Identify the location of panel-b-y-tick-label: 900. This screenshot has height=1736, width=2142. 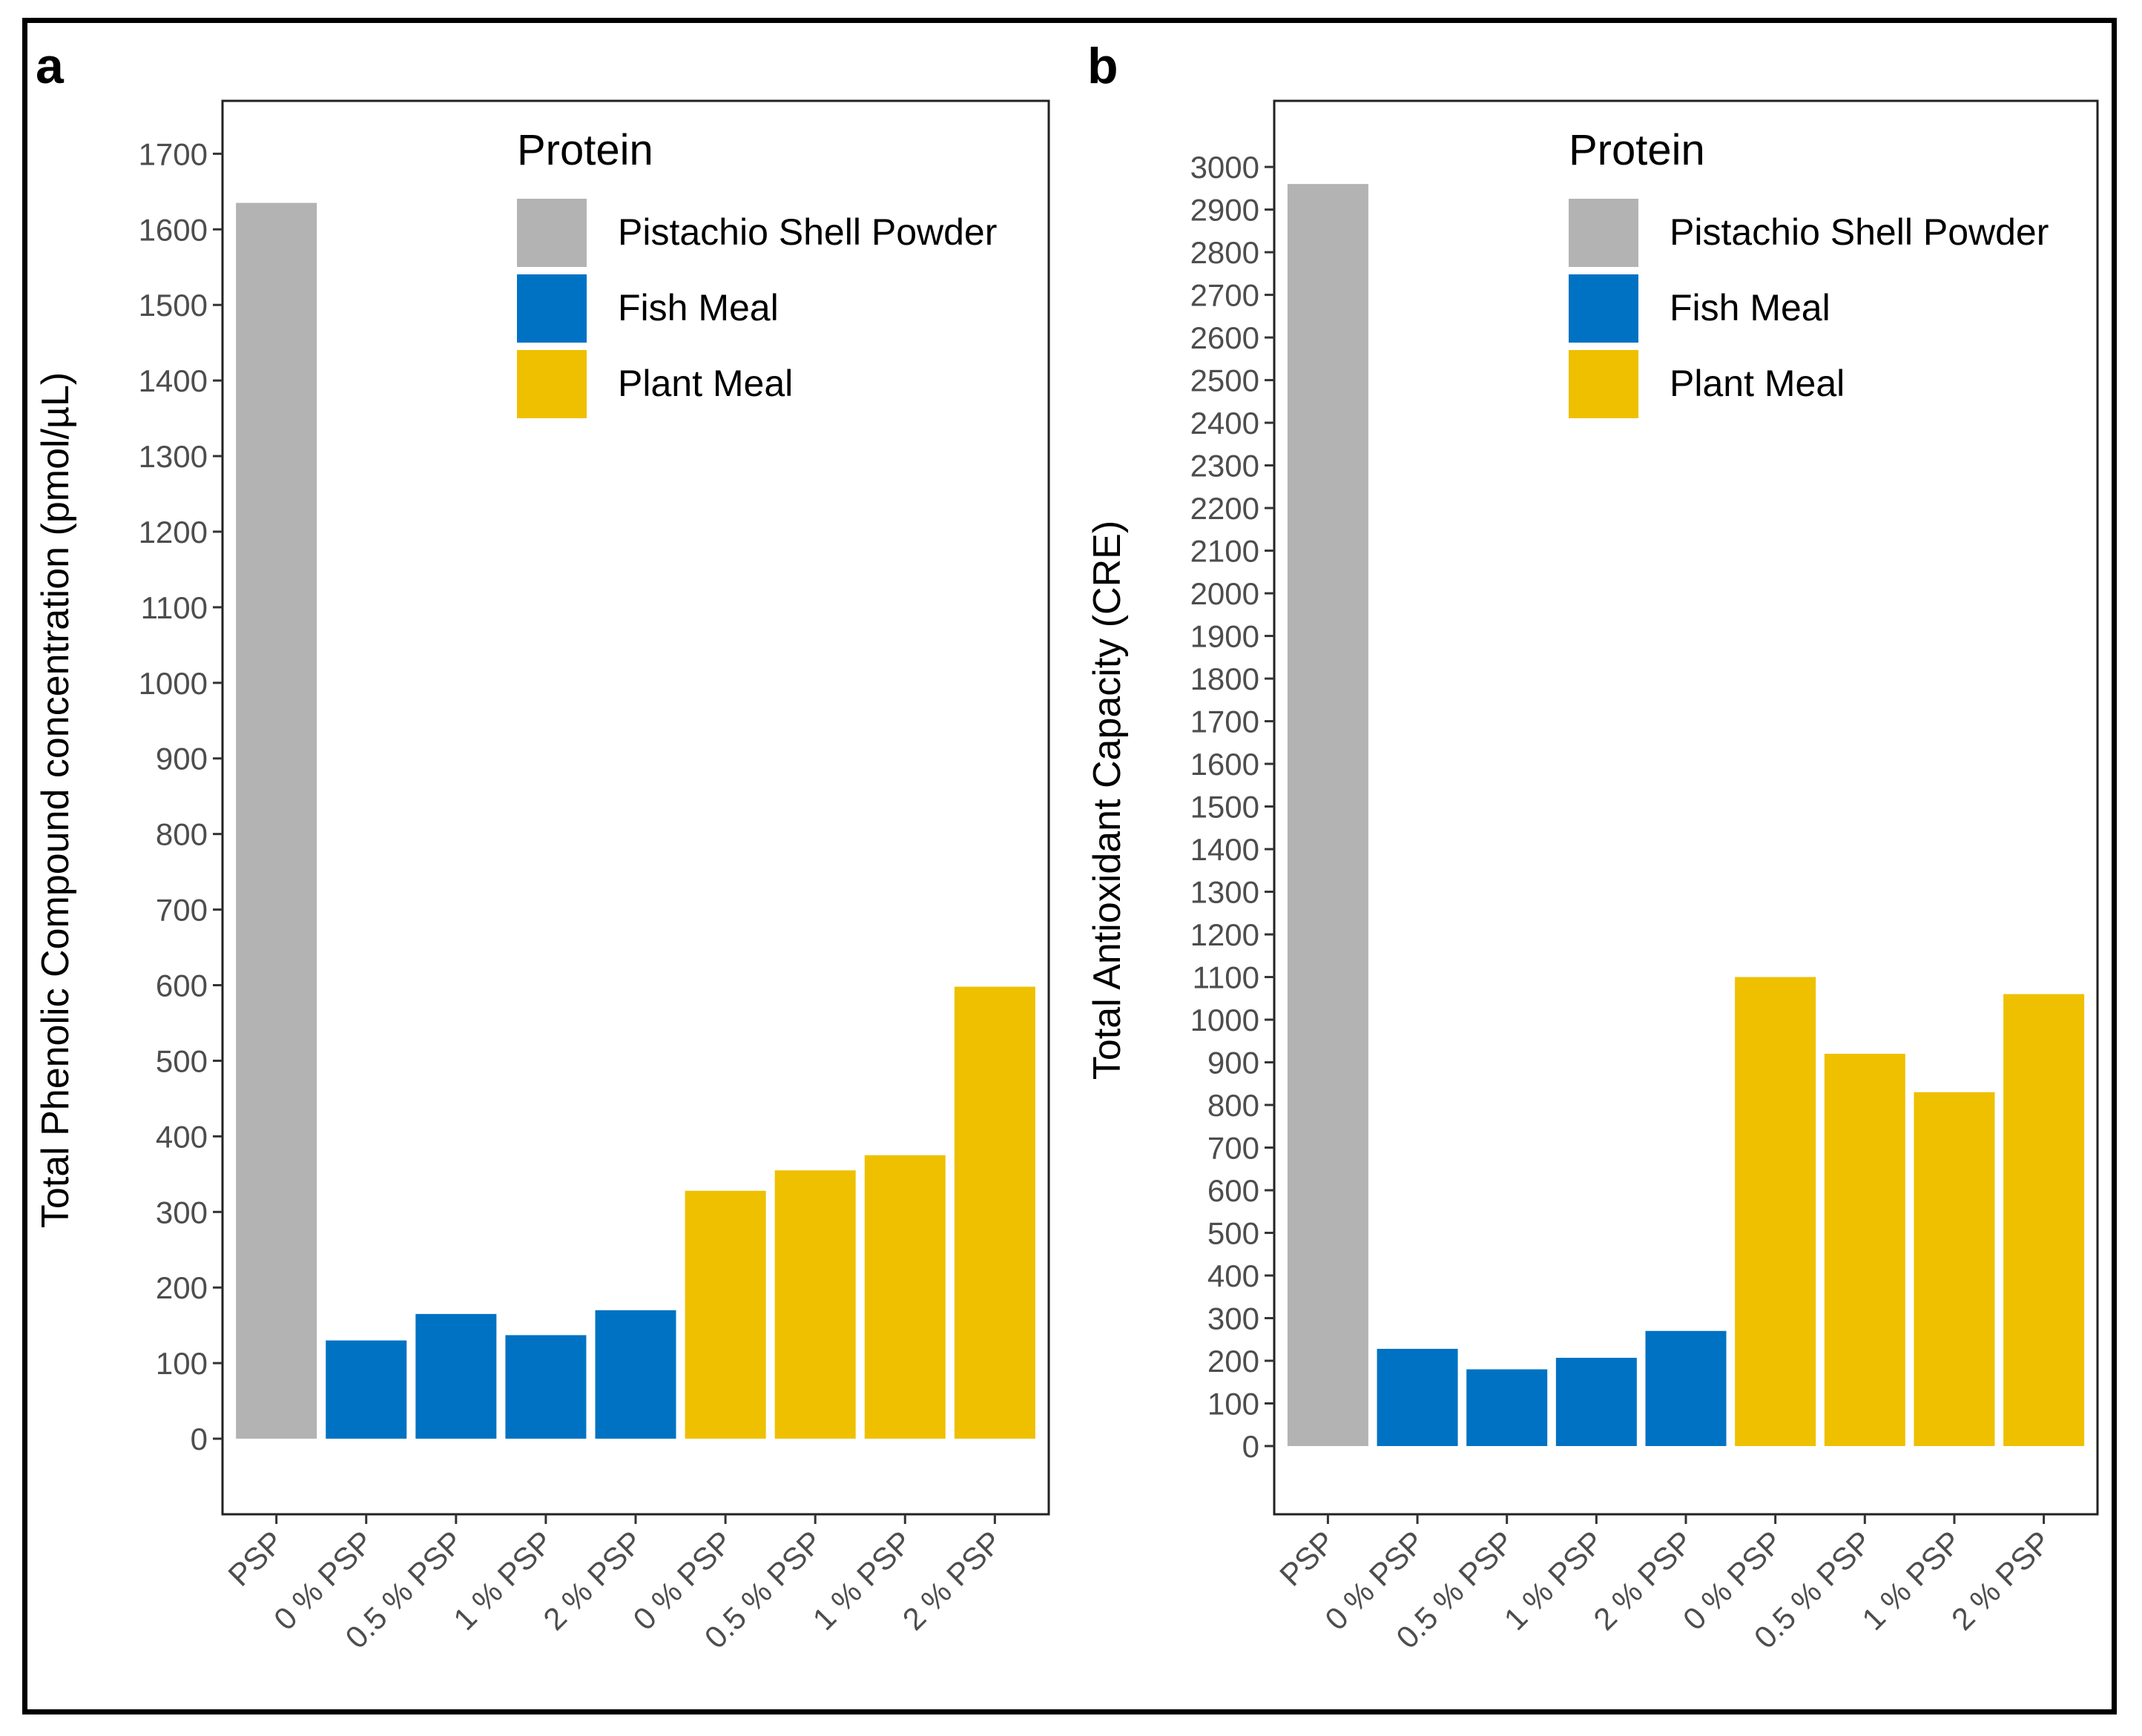
(1233, 1063).